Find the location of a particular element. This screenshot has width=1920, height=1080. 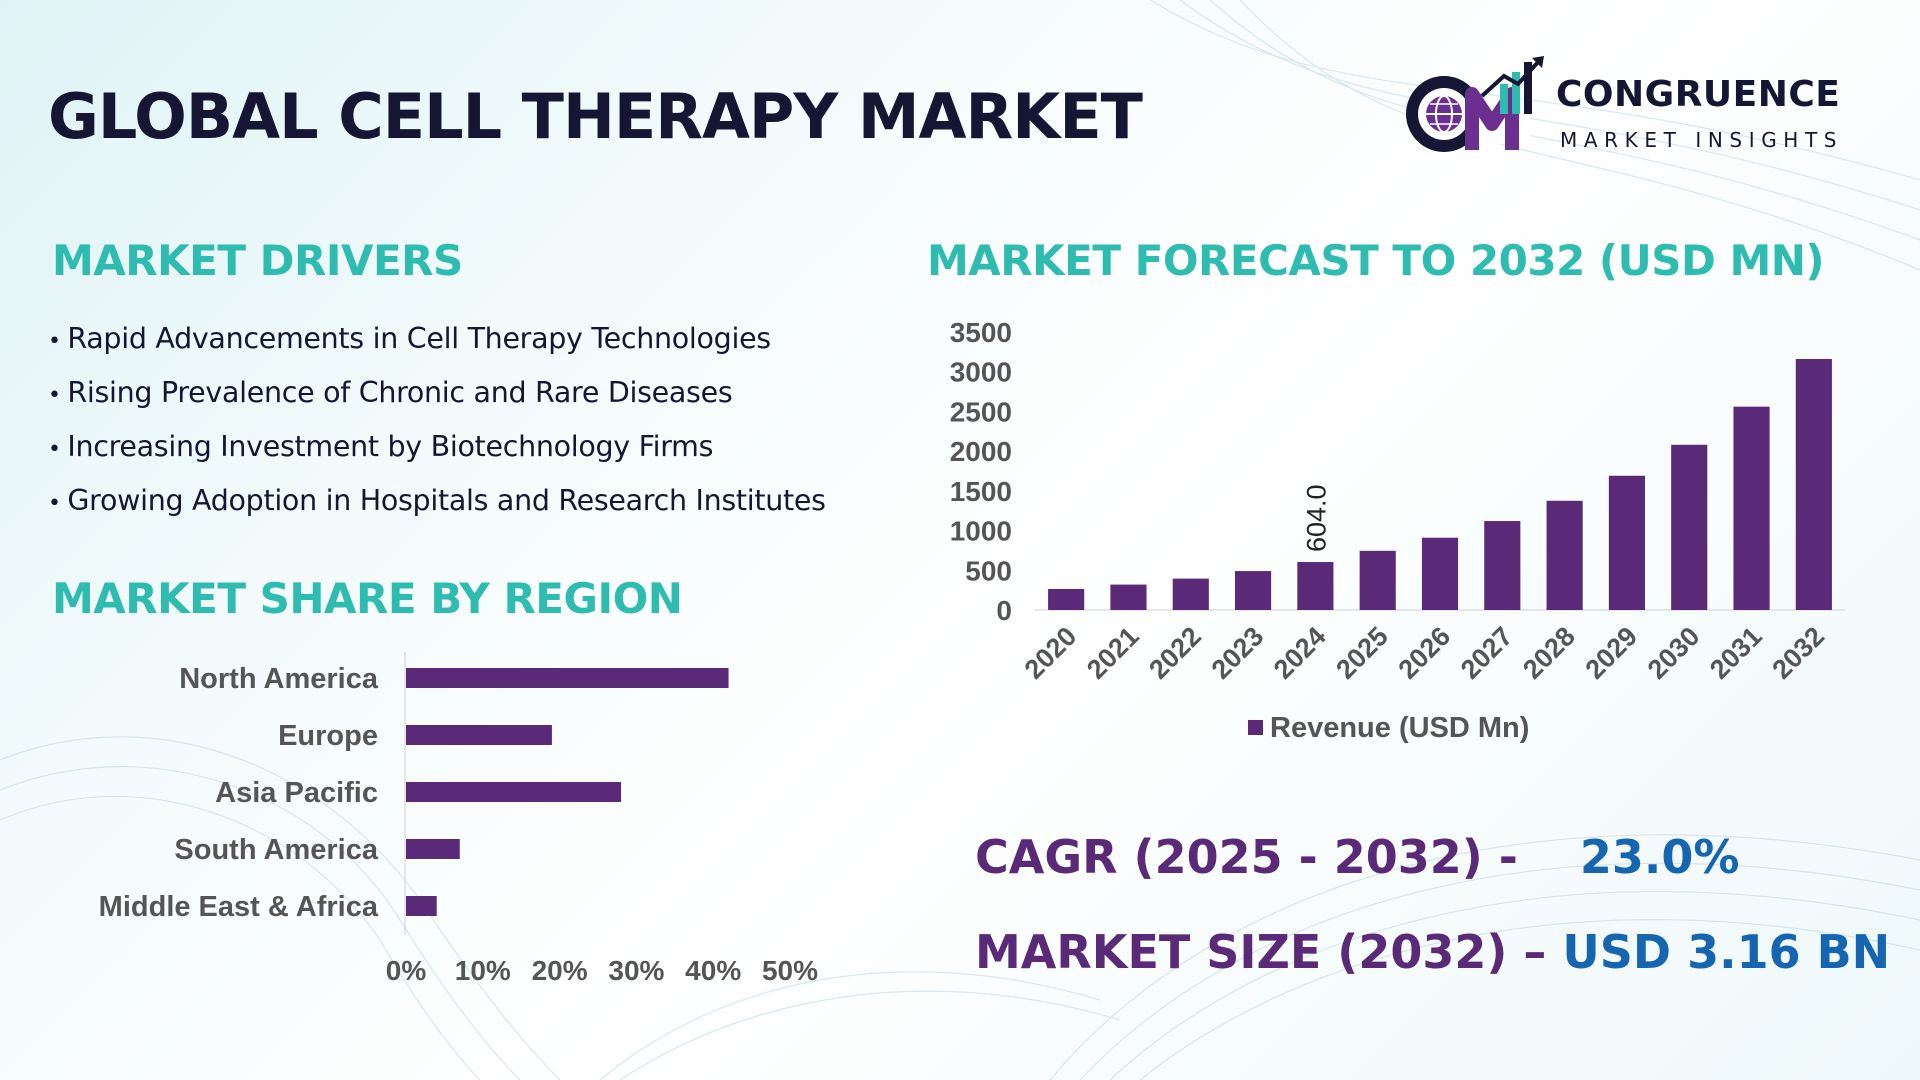

forecast-x-tick-label: 2023 is located at coordinates (1238, 653).